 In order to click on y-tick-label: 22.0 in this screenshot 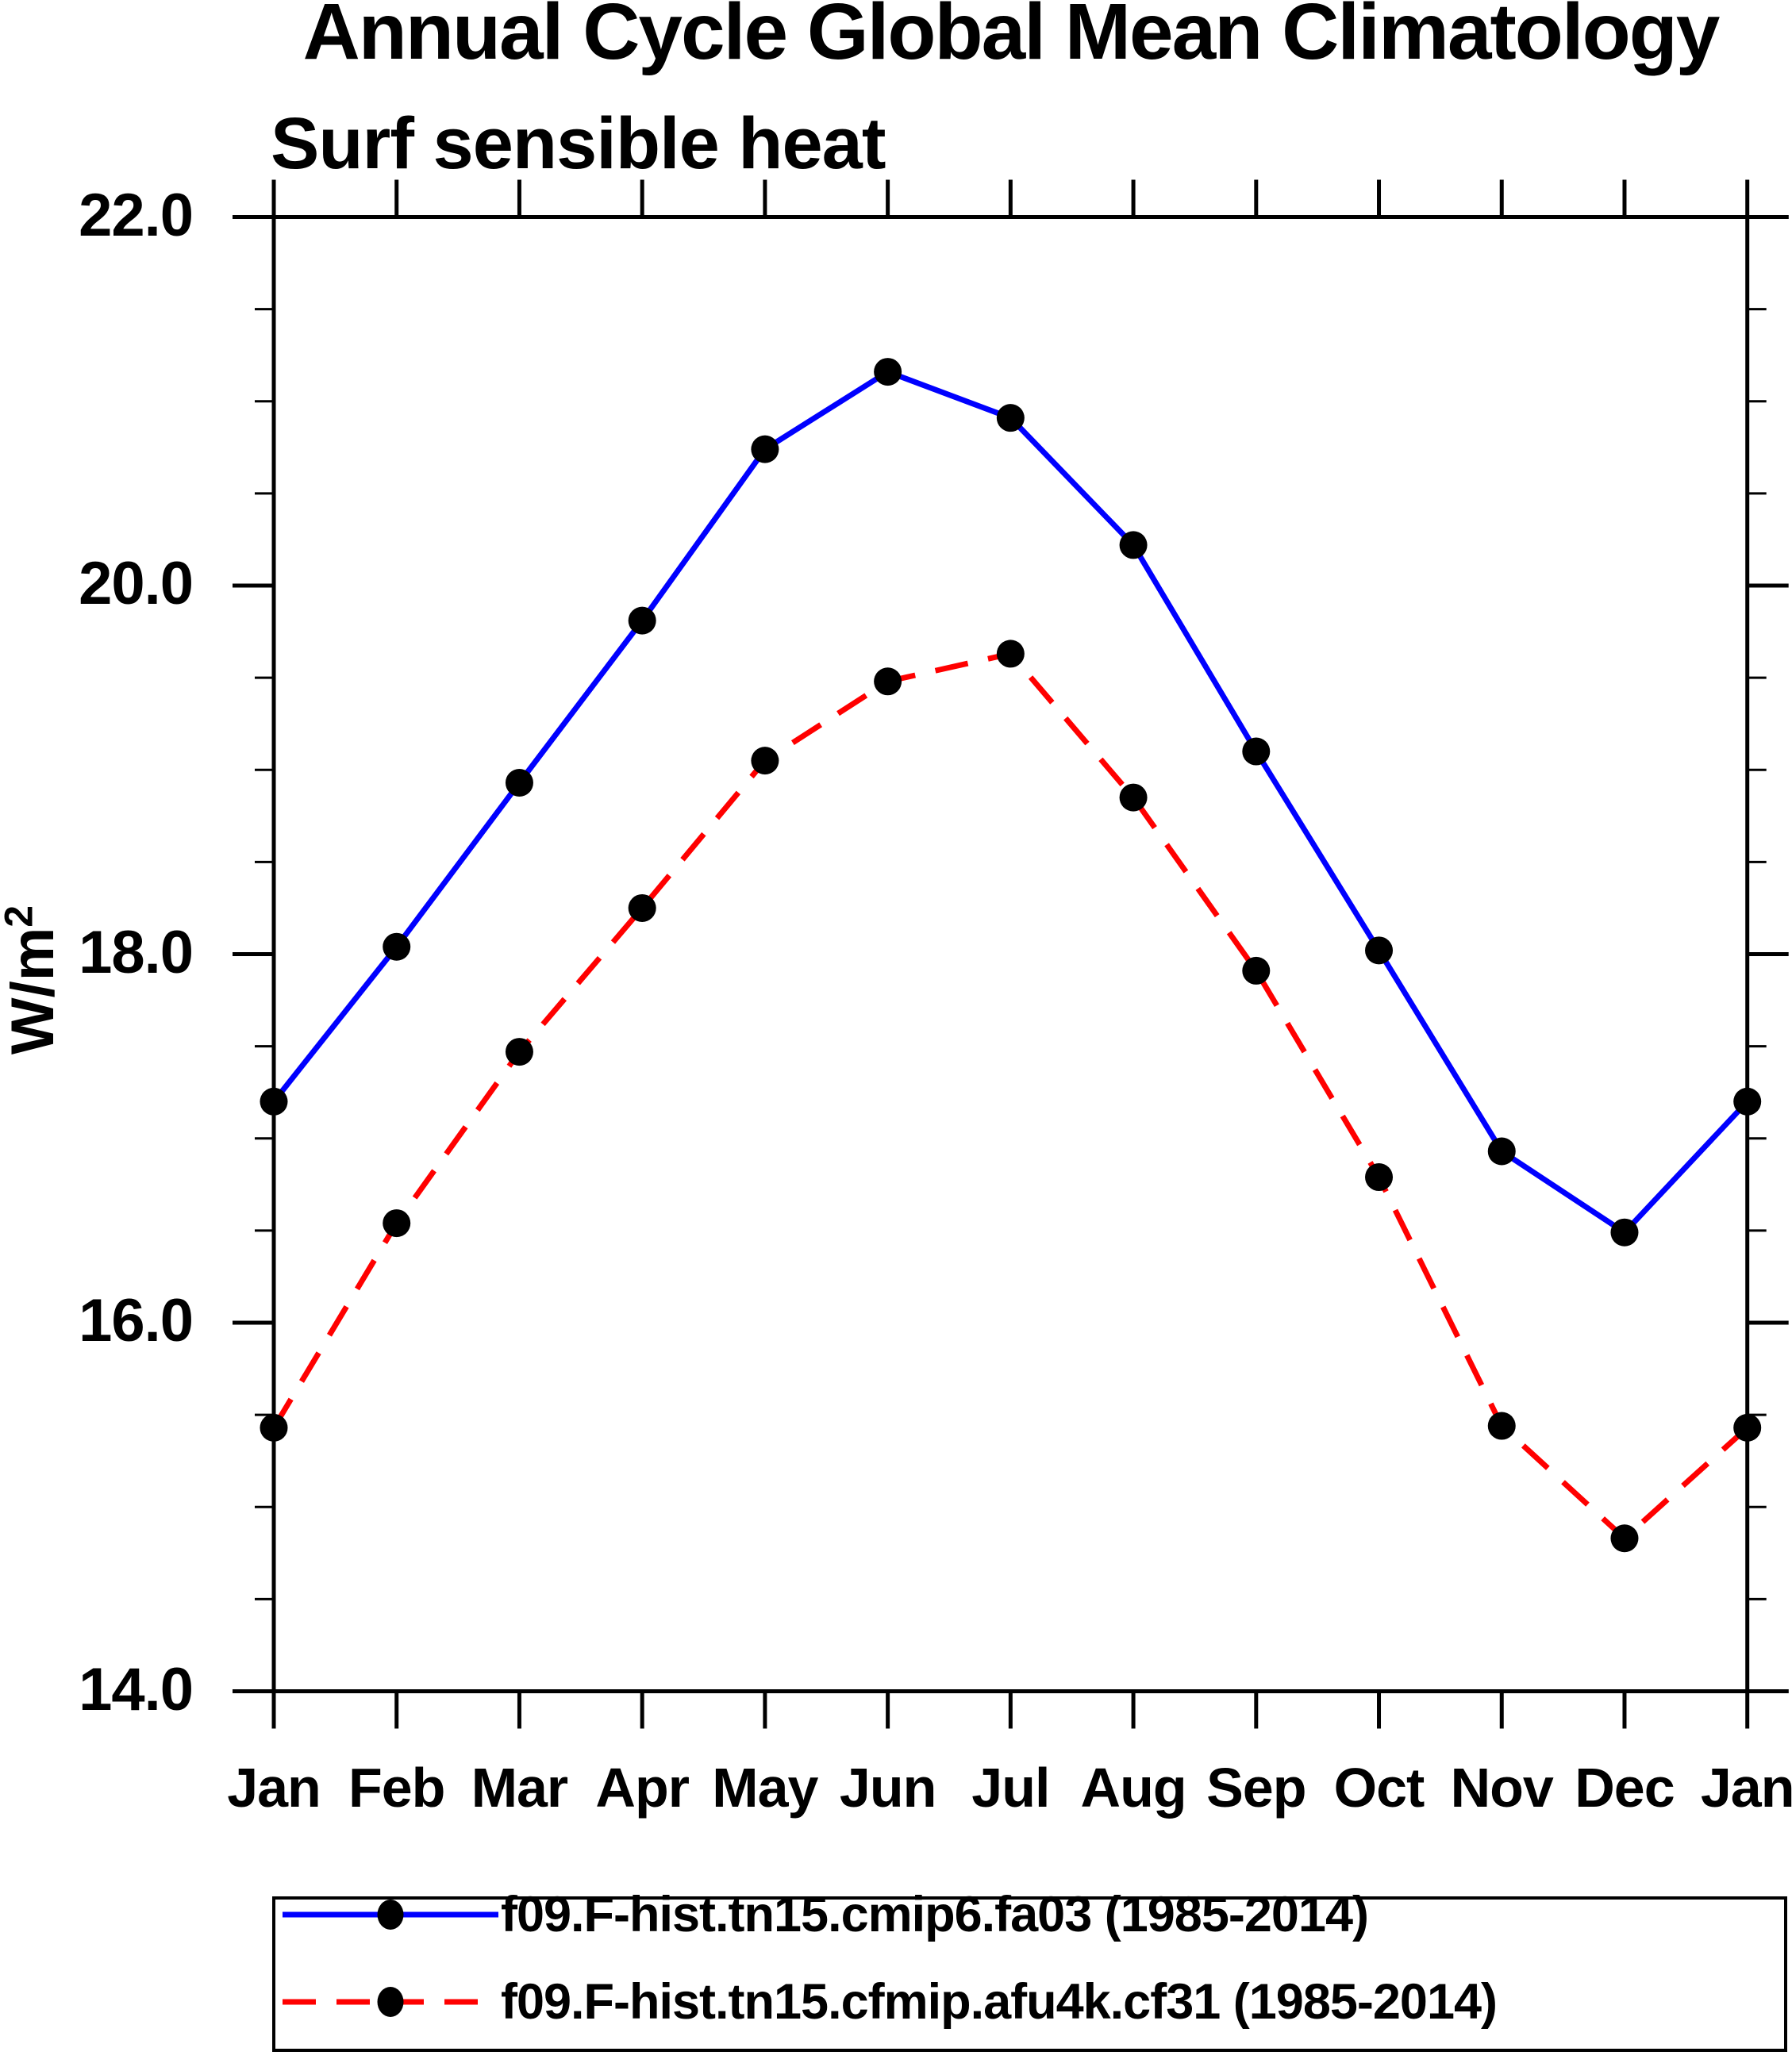, I will do `click(136, 215)`.